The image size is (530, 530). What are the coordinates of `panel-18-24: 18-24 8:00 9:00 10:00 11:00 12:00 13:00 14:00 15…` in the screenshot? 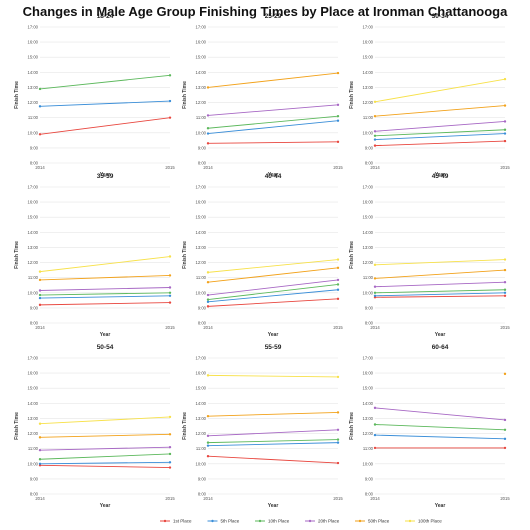 It's located at (94, 95).